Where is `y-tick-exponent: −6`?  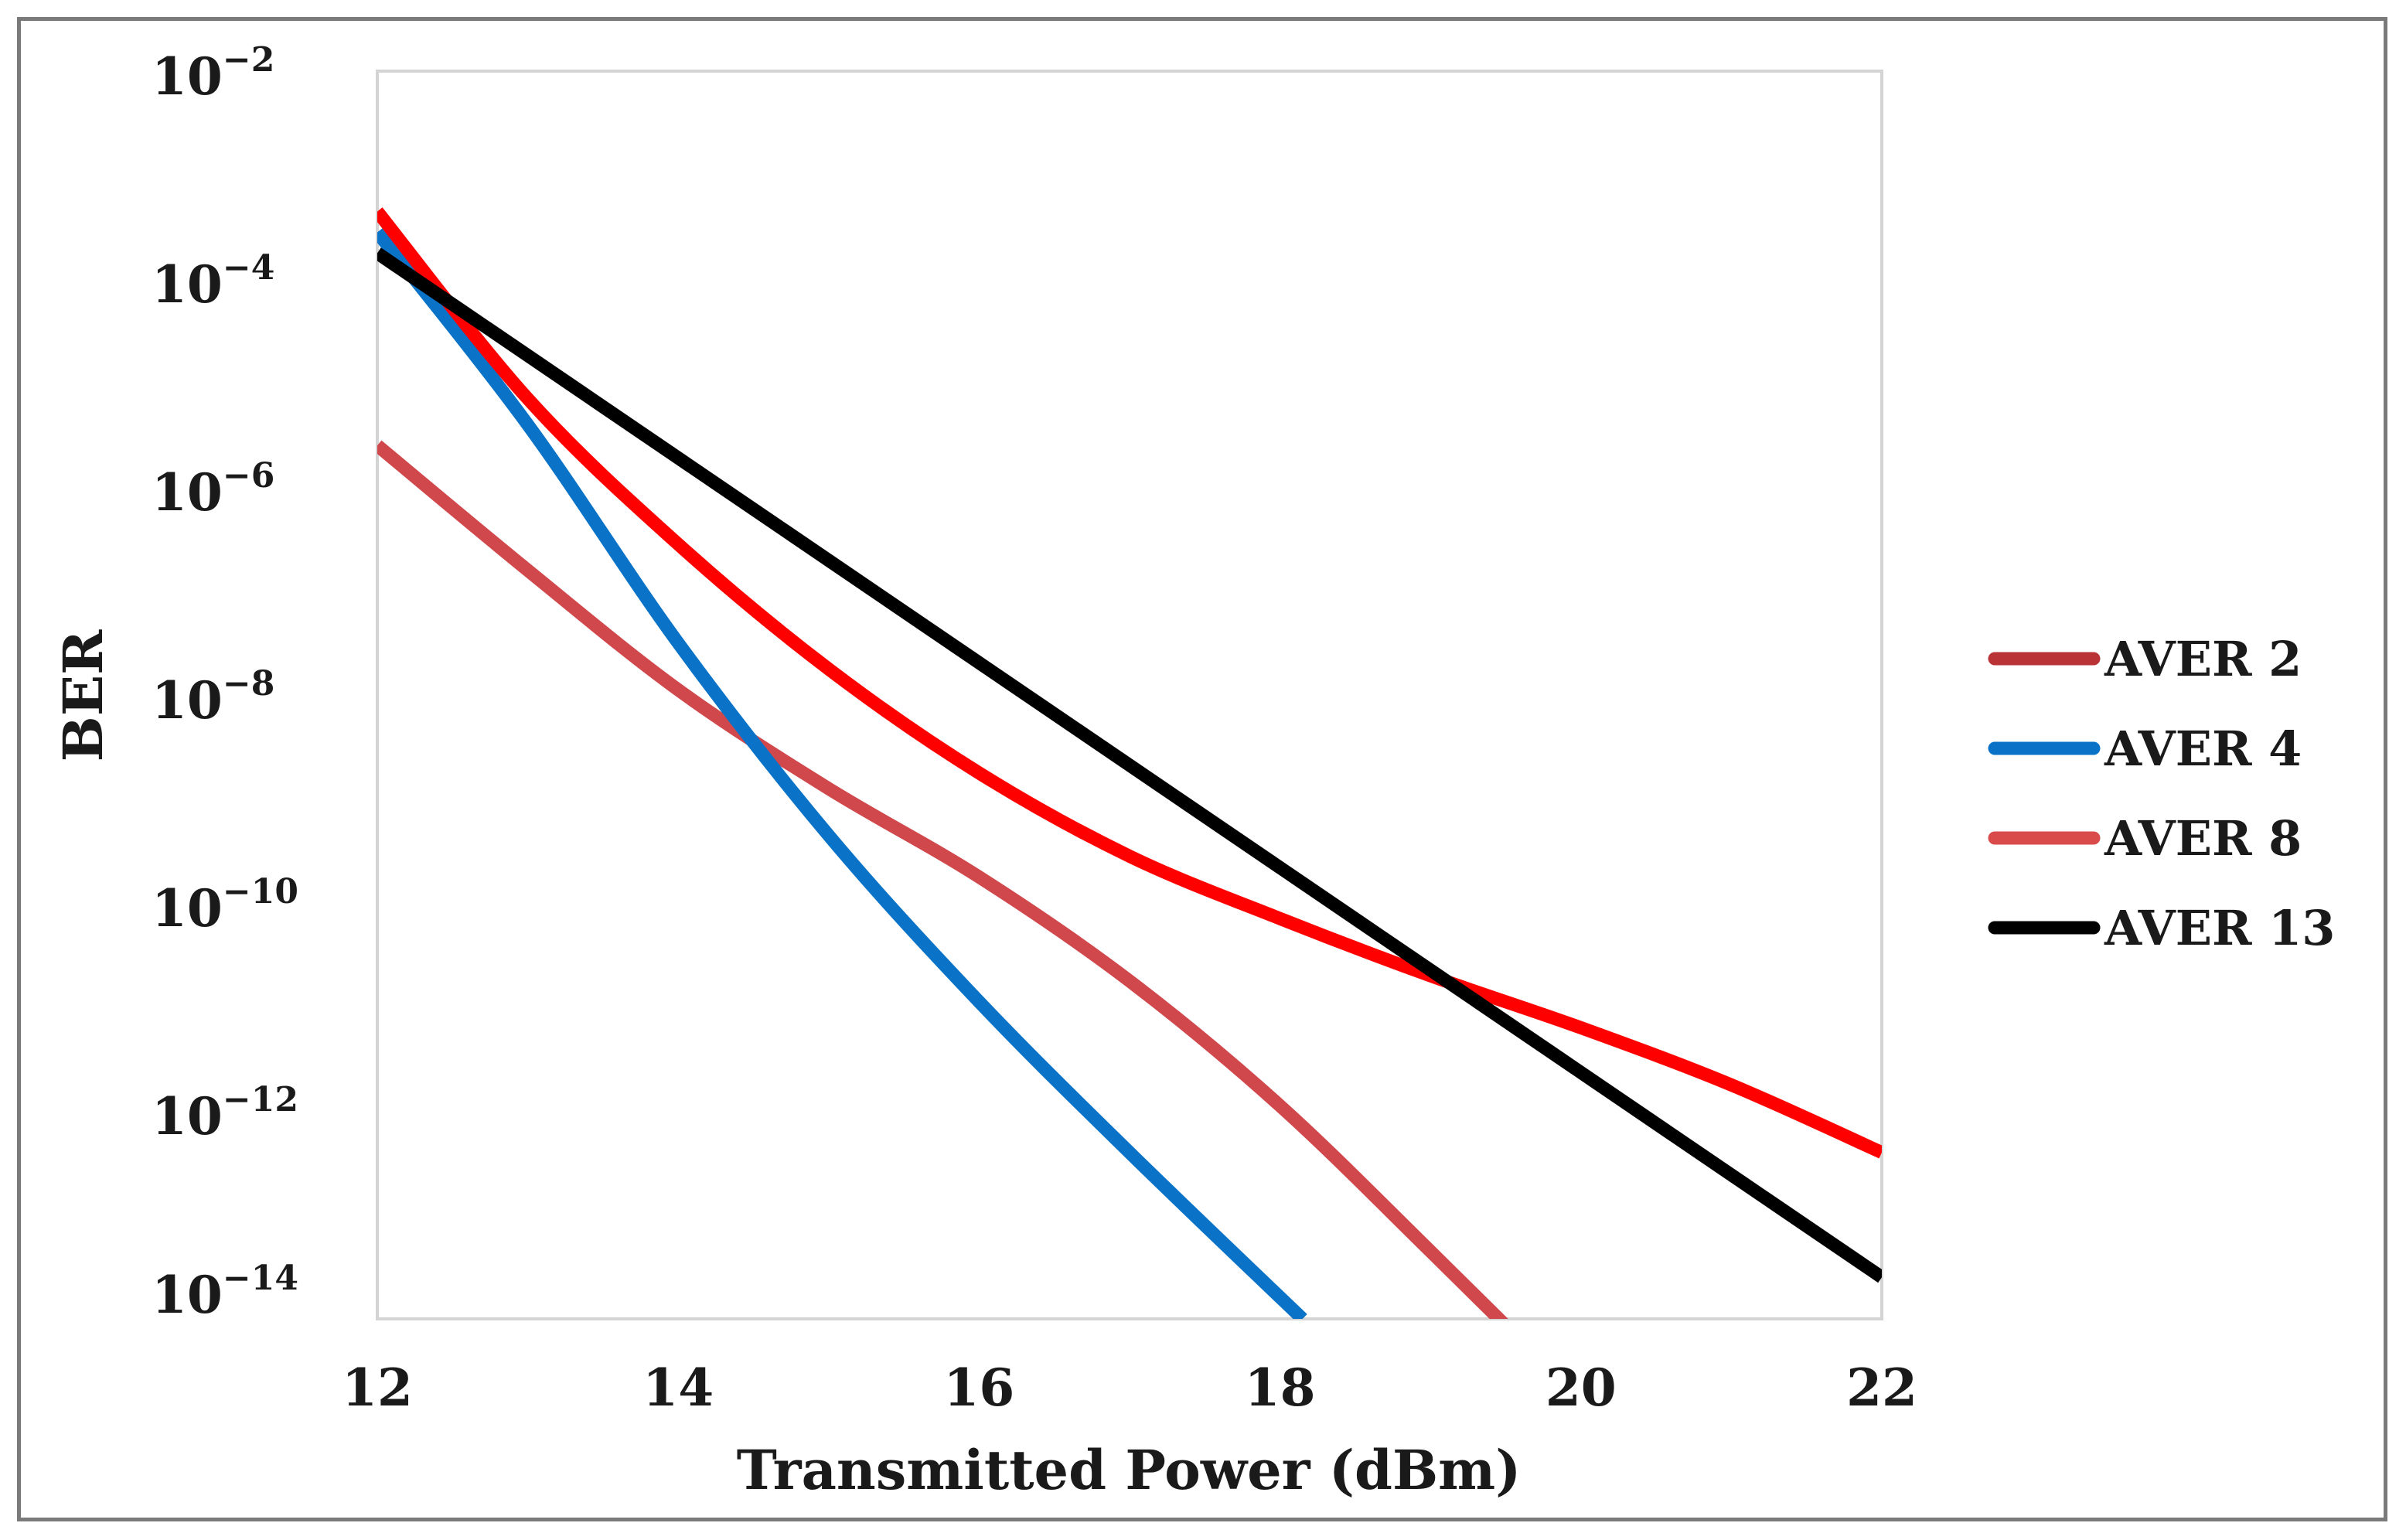 y-tick-exponent: −6 is located at coordinates (248, 476).